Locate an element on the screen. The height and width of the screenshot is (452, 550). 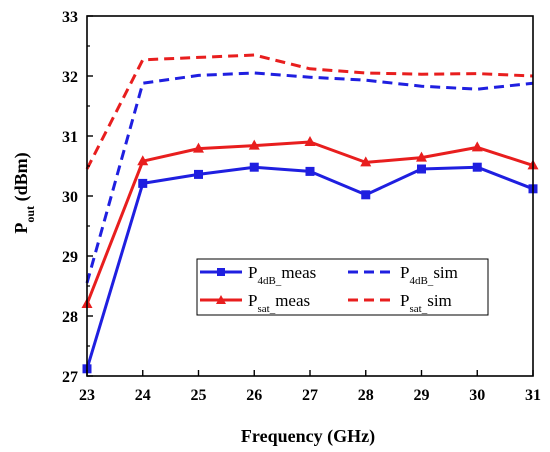
x-tick-label: 29 is located at coordinates (422, 395).